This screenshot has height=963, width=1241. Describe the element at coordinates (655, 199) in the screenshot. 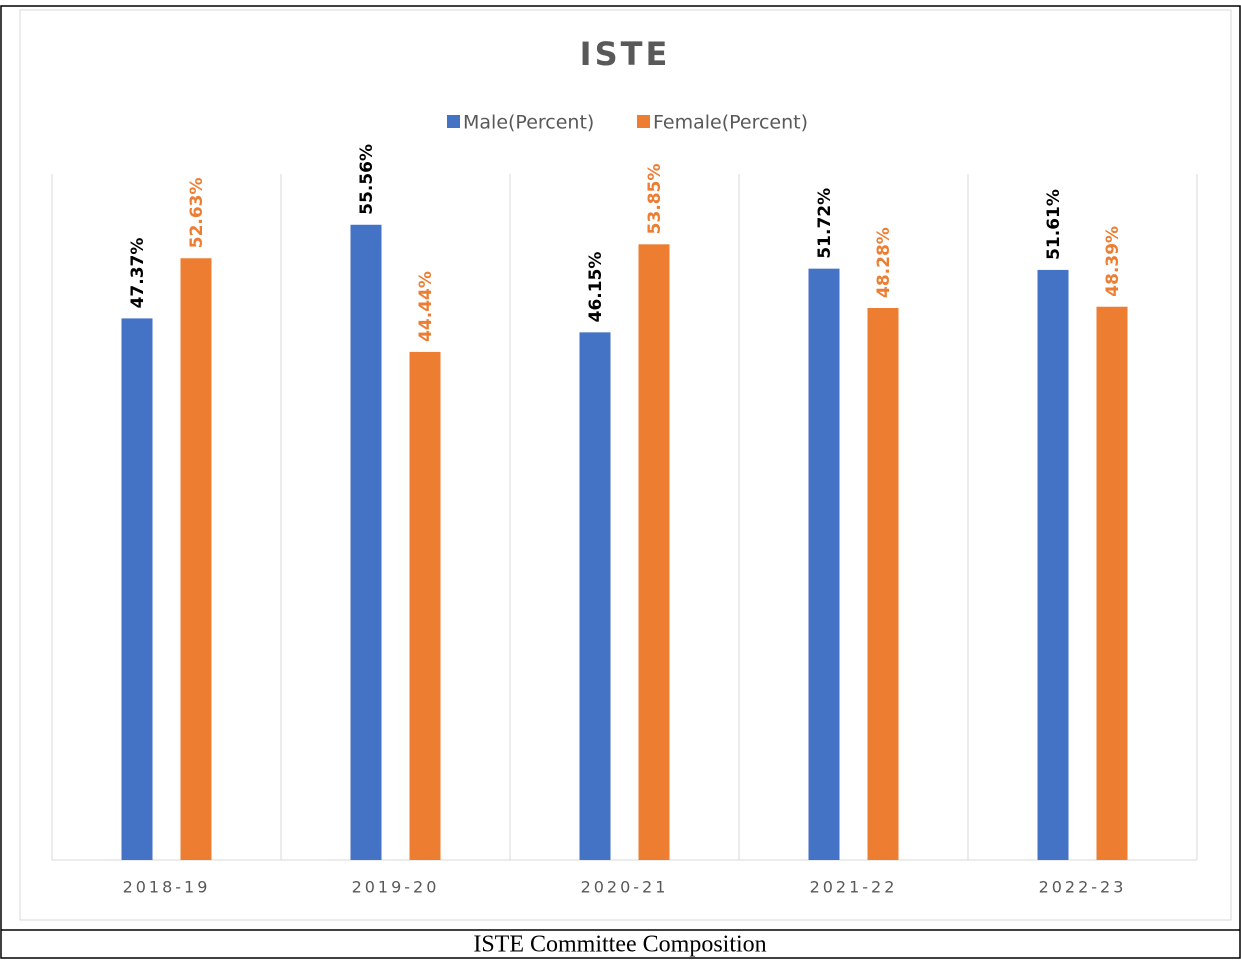

I see `data-label: 53.85%` at that location.